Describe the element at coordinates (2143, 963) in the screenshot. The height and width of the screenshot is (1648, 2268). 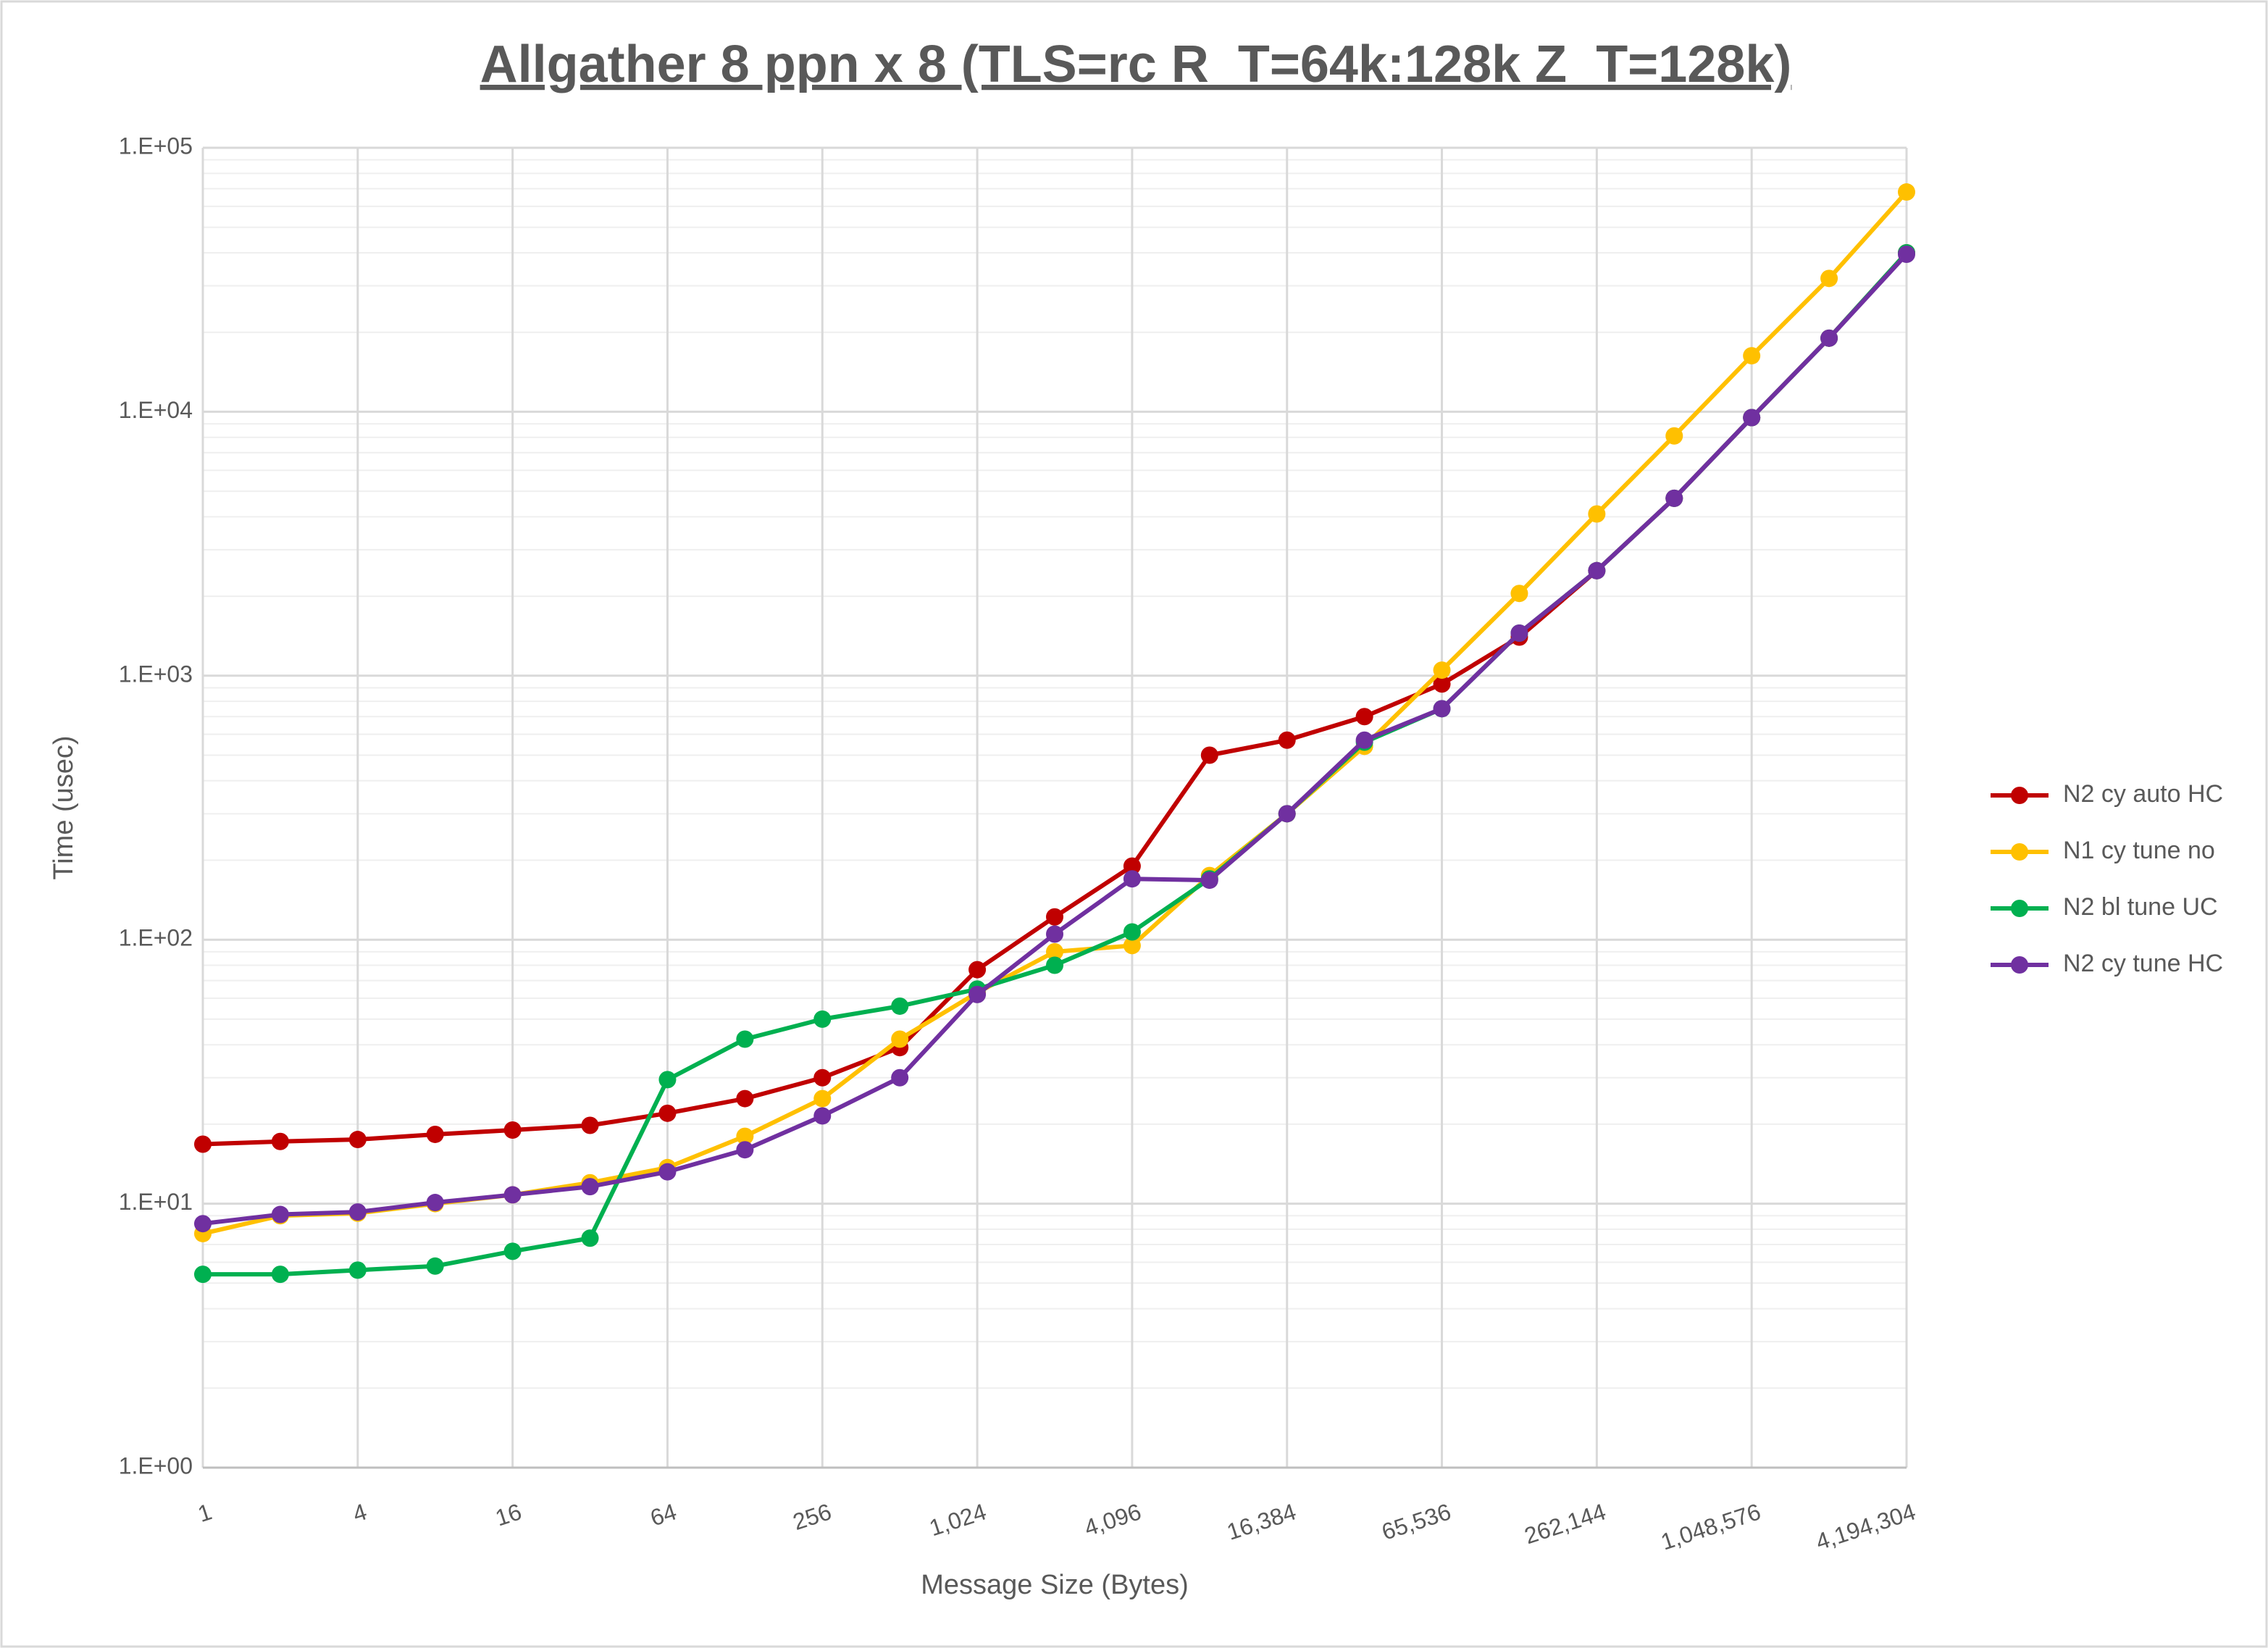
I see `legend-label: N2 cy tune HC` at that location.